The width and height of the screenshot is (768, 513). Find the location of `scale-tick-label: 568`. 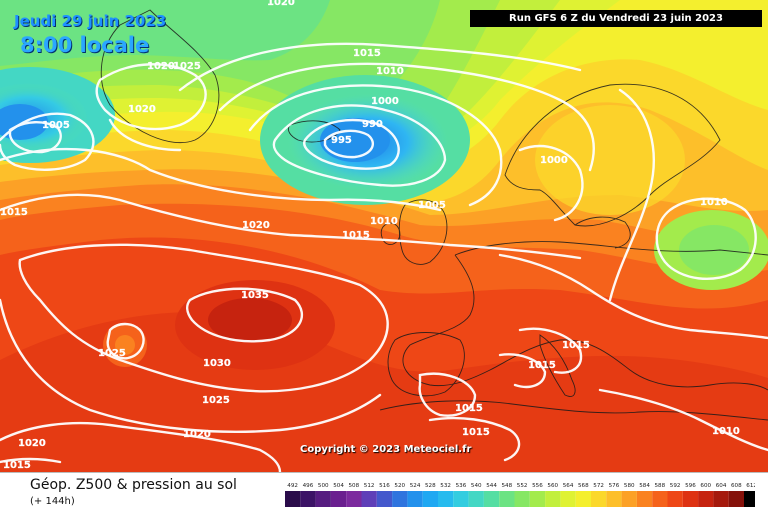

scale-tick-label: 568 is located at coordinates (583, 486).